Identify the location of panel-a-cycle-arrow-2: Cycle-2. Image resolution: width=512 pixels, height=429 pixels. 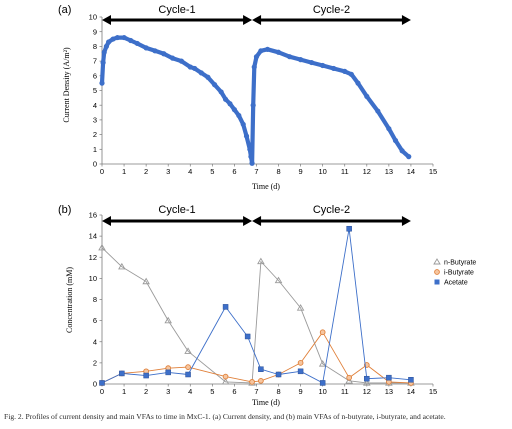
(331, 14).